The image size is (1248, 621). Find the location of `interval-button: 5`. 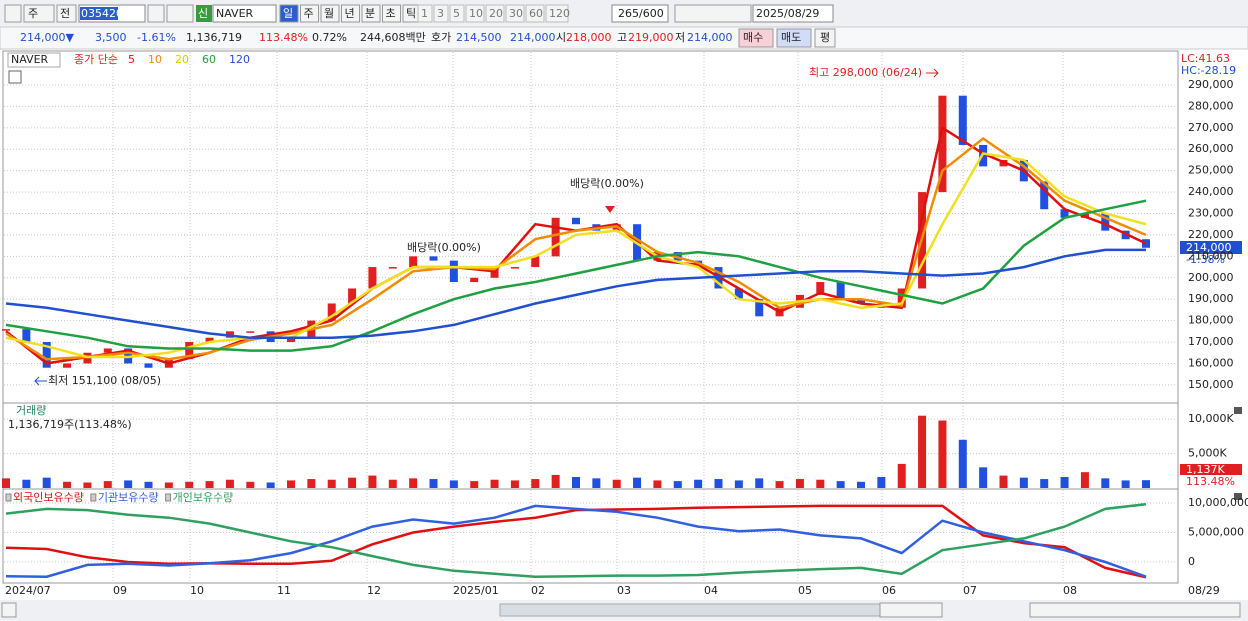

interval-button: 5 is located at coordinates (456, 13).